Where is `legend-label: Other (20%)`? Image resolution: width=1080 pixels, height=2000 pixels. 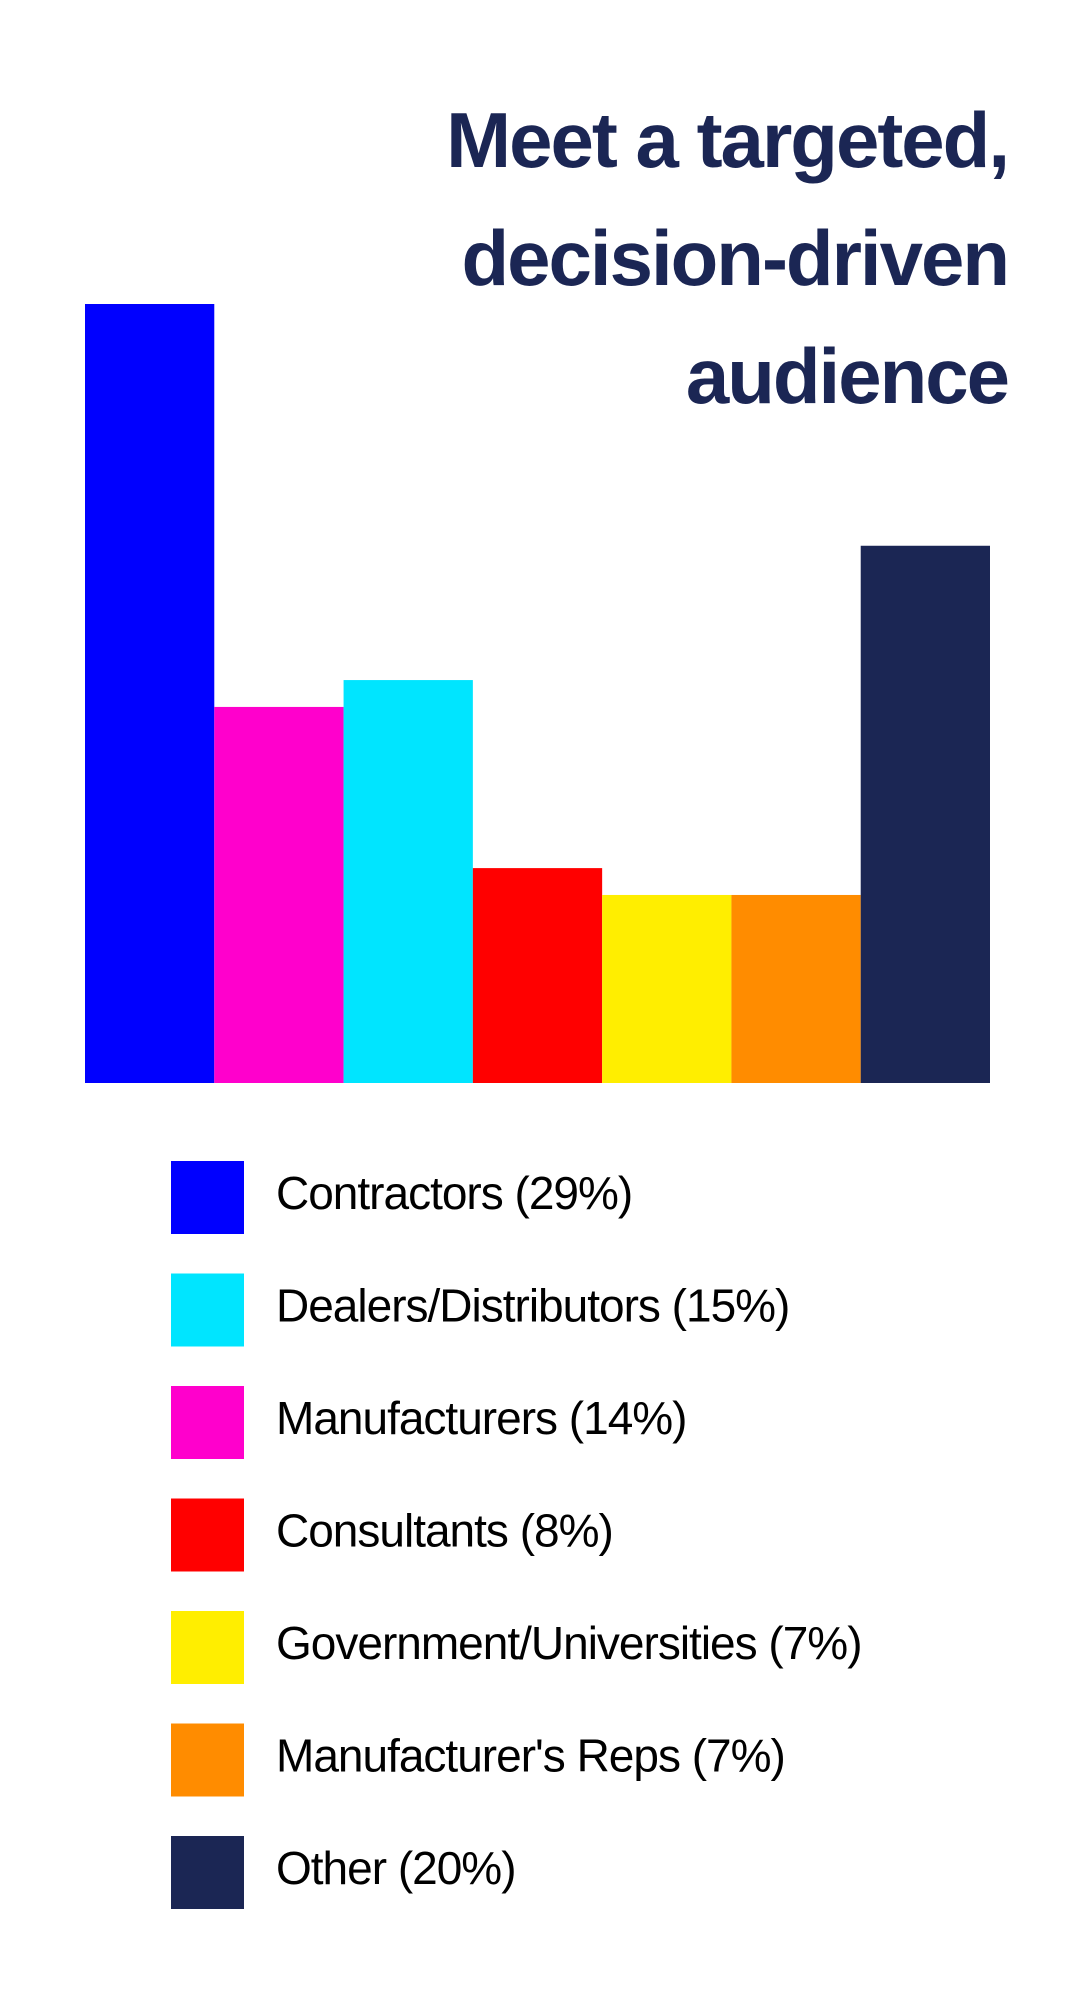 legend-label: Other (20%) is located at coordinates (396, 1868).